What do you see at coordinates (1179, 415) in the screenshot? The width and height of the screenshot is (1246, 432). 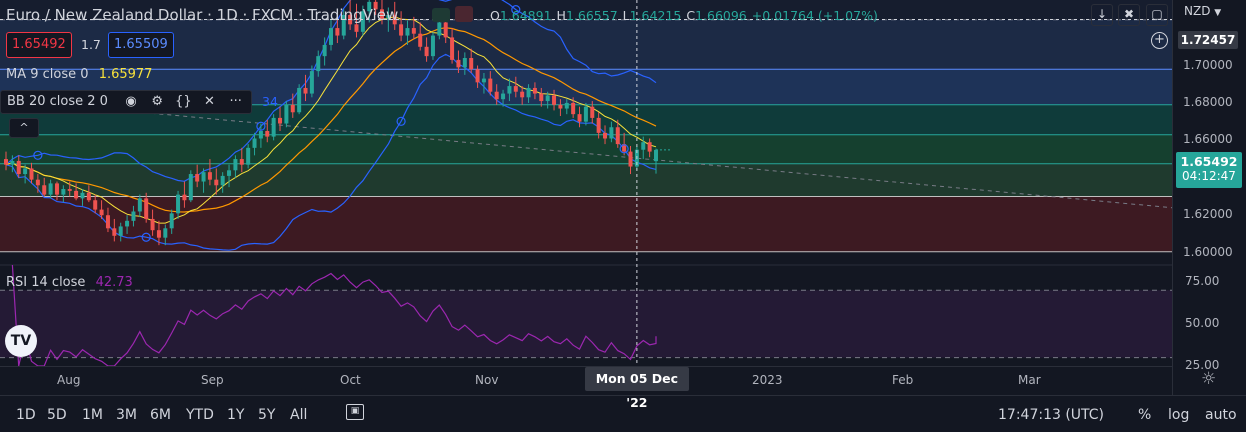 I see `log-toggle: log` at bounding box center [1179, 415].